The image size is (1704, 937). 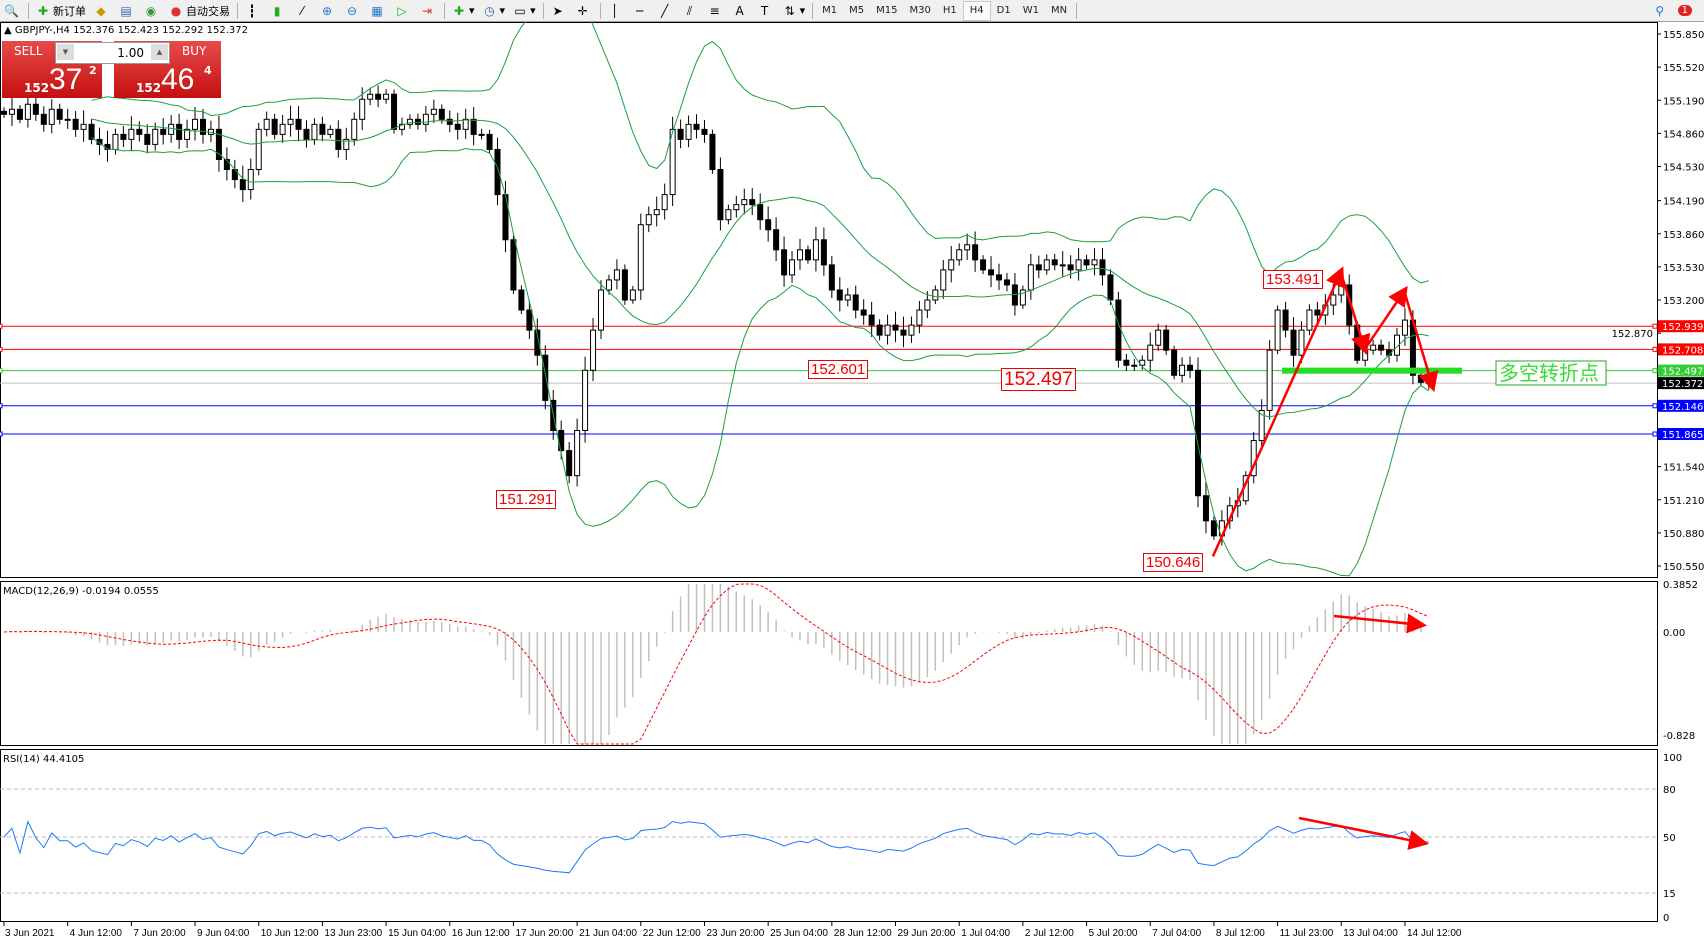 What do you see at coordinates (887, 10) in the screenshot?
I see `timeframe-m15: M15` at bounding box center [887, 10].